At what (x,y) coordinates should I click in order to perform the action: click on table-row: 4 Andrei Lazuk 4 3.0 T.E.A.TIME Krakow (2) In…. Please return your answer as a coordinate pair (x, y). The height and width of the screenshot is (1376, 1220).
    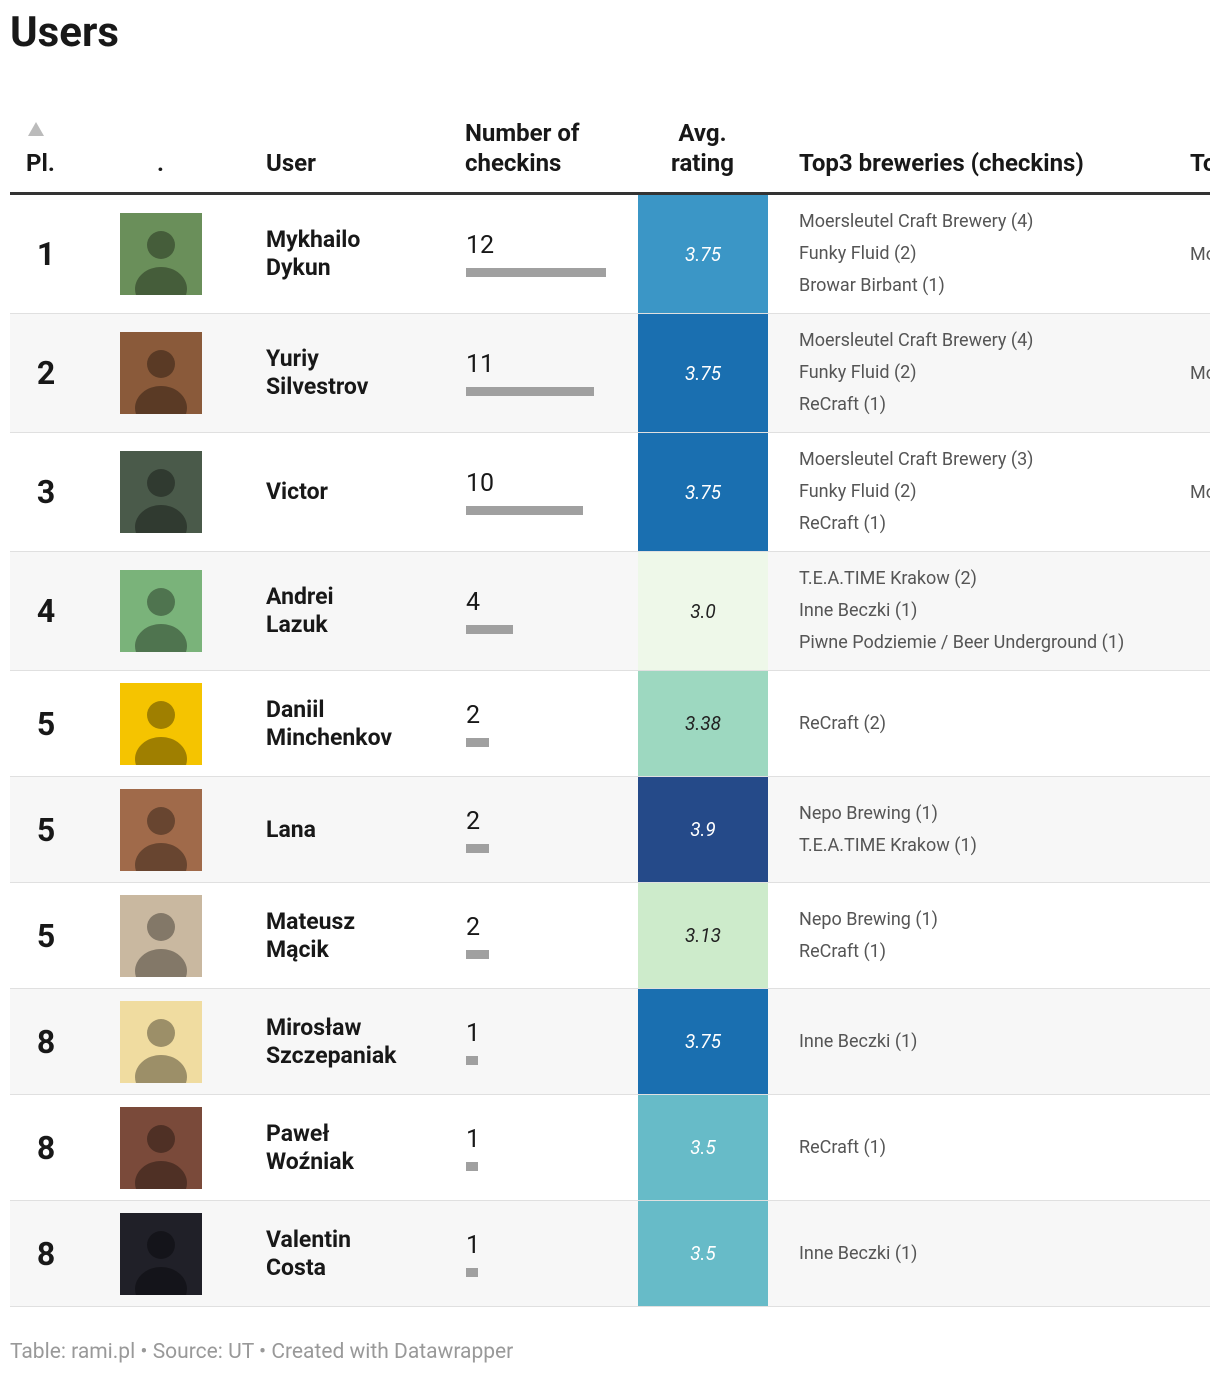
    Looking at the image, I should click on (610, 611).